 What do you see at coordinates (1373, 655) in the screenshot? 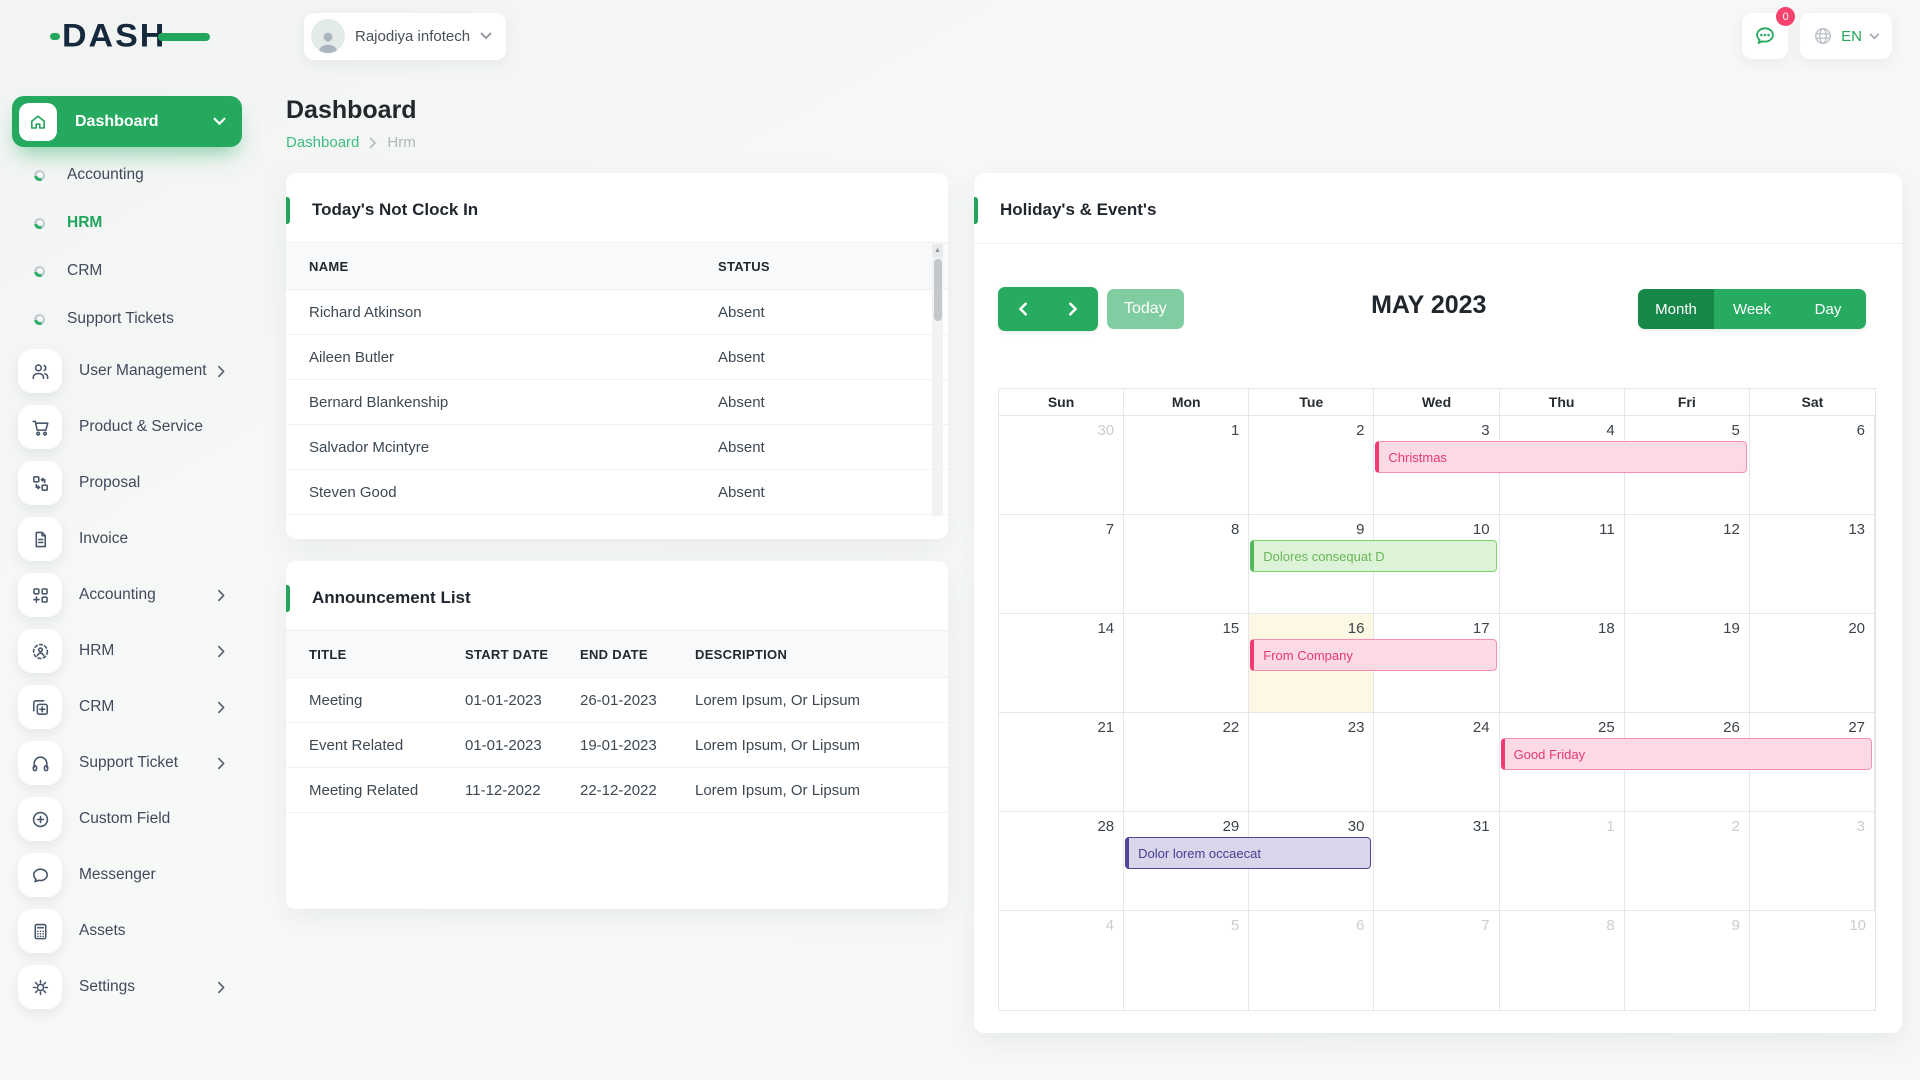
I see `calendar-event: From Company` at bounding box center [1373, 655].